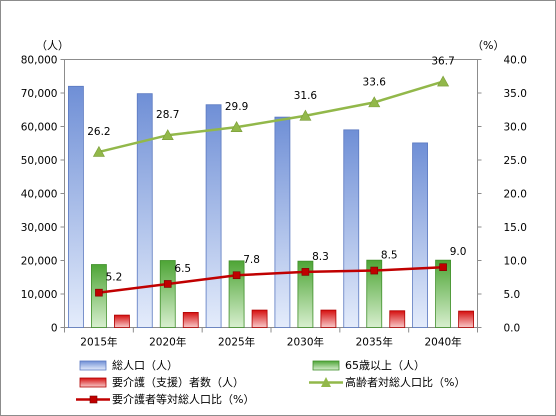 The width and height of the screenshot is (556, 416). Describe the element at coordinates (167, 342) in the screenshot. I see `category-label: 2020年` at that location.